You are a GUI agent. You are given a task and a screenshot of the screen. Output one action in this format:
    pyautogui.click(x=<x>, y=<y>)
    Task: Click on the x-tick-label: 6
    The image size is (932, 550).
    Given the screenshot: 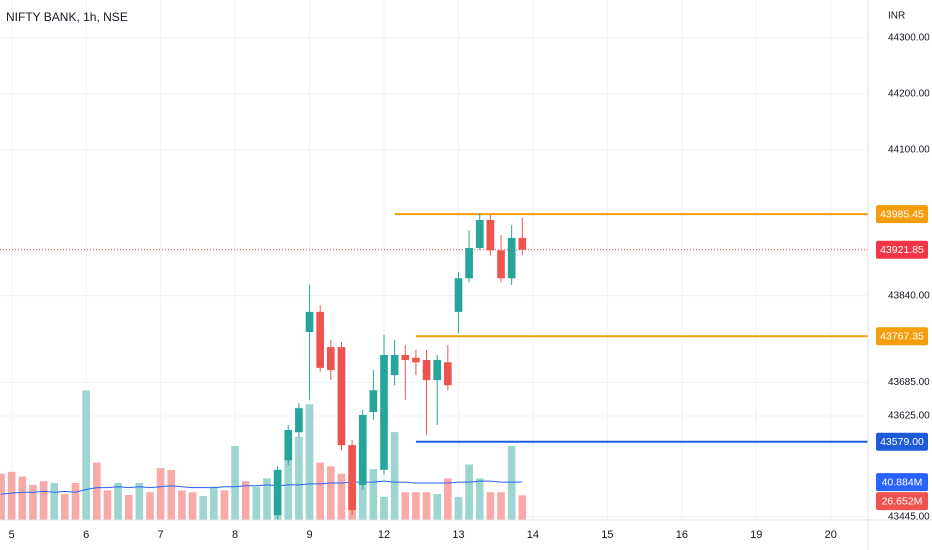 What is the action you would take?
    pyautogui.click(x=86, y=535)
    